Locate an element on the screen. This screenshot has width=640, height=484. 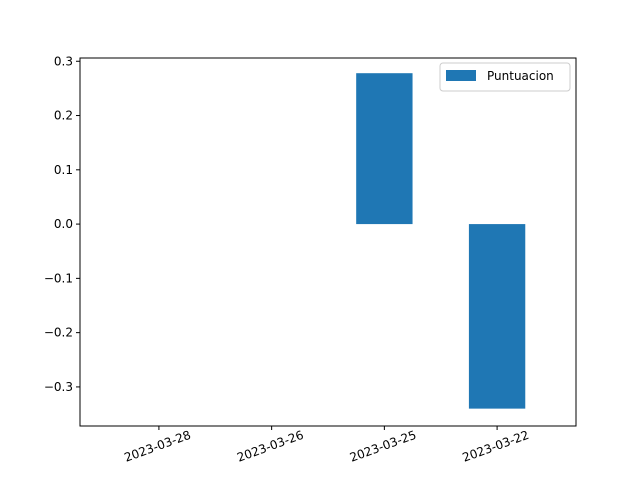
legend-label: Puntuacion is located at coordinates (520, 76).